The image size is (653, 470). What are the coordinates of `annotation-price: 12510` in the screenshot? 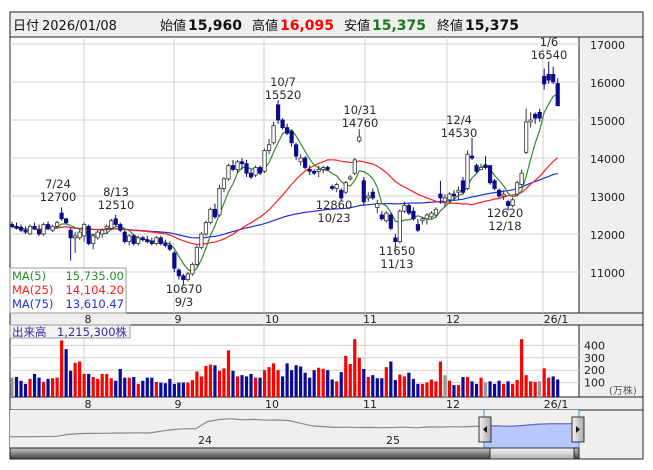 It's located at (116, 205).